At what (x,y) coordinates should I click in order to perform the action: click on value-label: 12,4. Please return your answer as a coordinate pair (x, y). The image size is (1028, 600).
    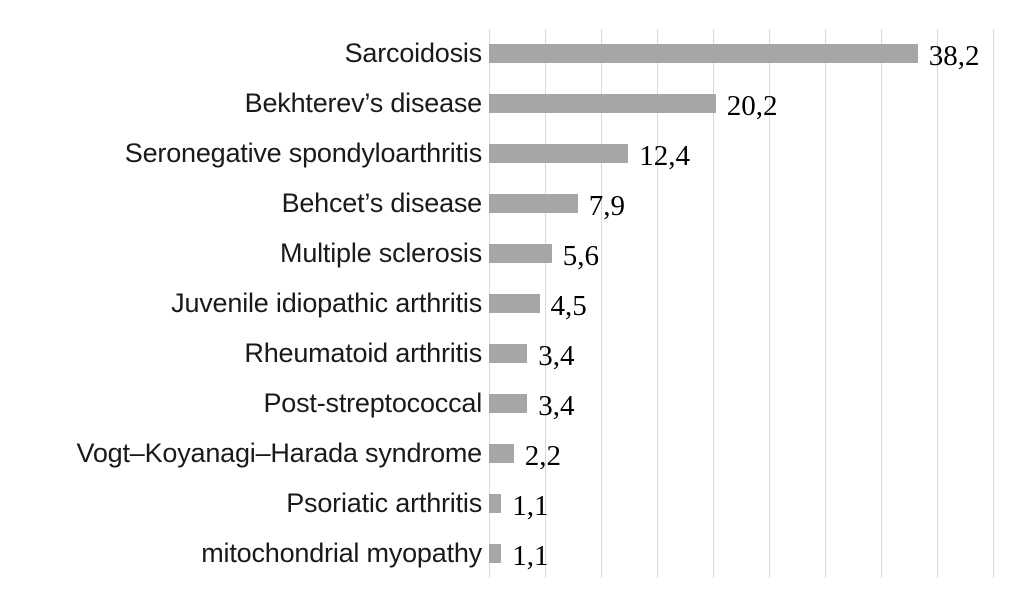
    Looking at the image, I should click on (664, 156).